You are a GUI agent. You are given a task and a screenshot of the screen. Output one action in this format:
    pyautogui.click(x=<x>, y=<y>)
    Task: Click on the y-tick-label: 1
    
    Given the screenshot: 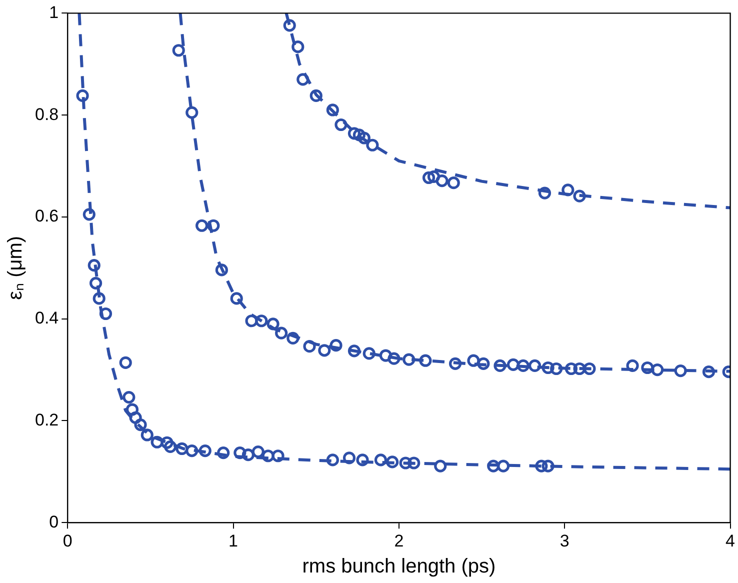 What is the action you would take?
    pyautogui.click(x=54, y=12)
    